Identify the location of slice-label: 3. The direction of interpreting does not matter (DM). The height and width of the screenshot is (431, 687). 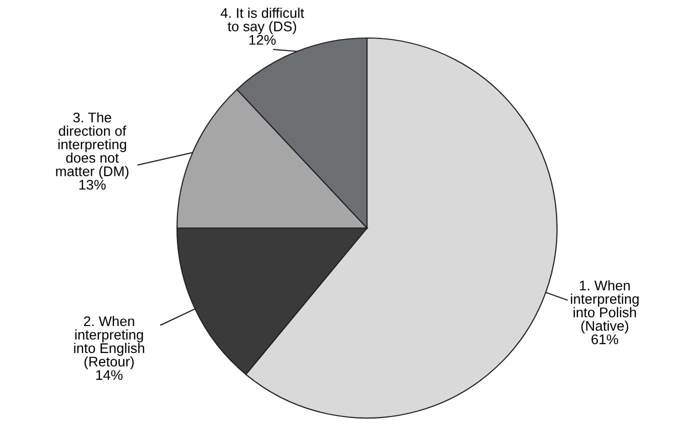
(92, 145).